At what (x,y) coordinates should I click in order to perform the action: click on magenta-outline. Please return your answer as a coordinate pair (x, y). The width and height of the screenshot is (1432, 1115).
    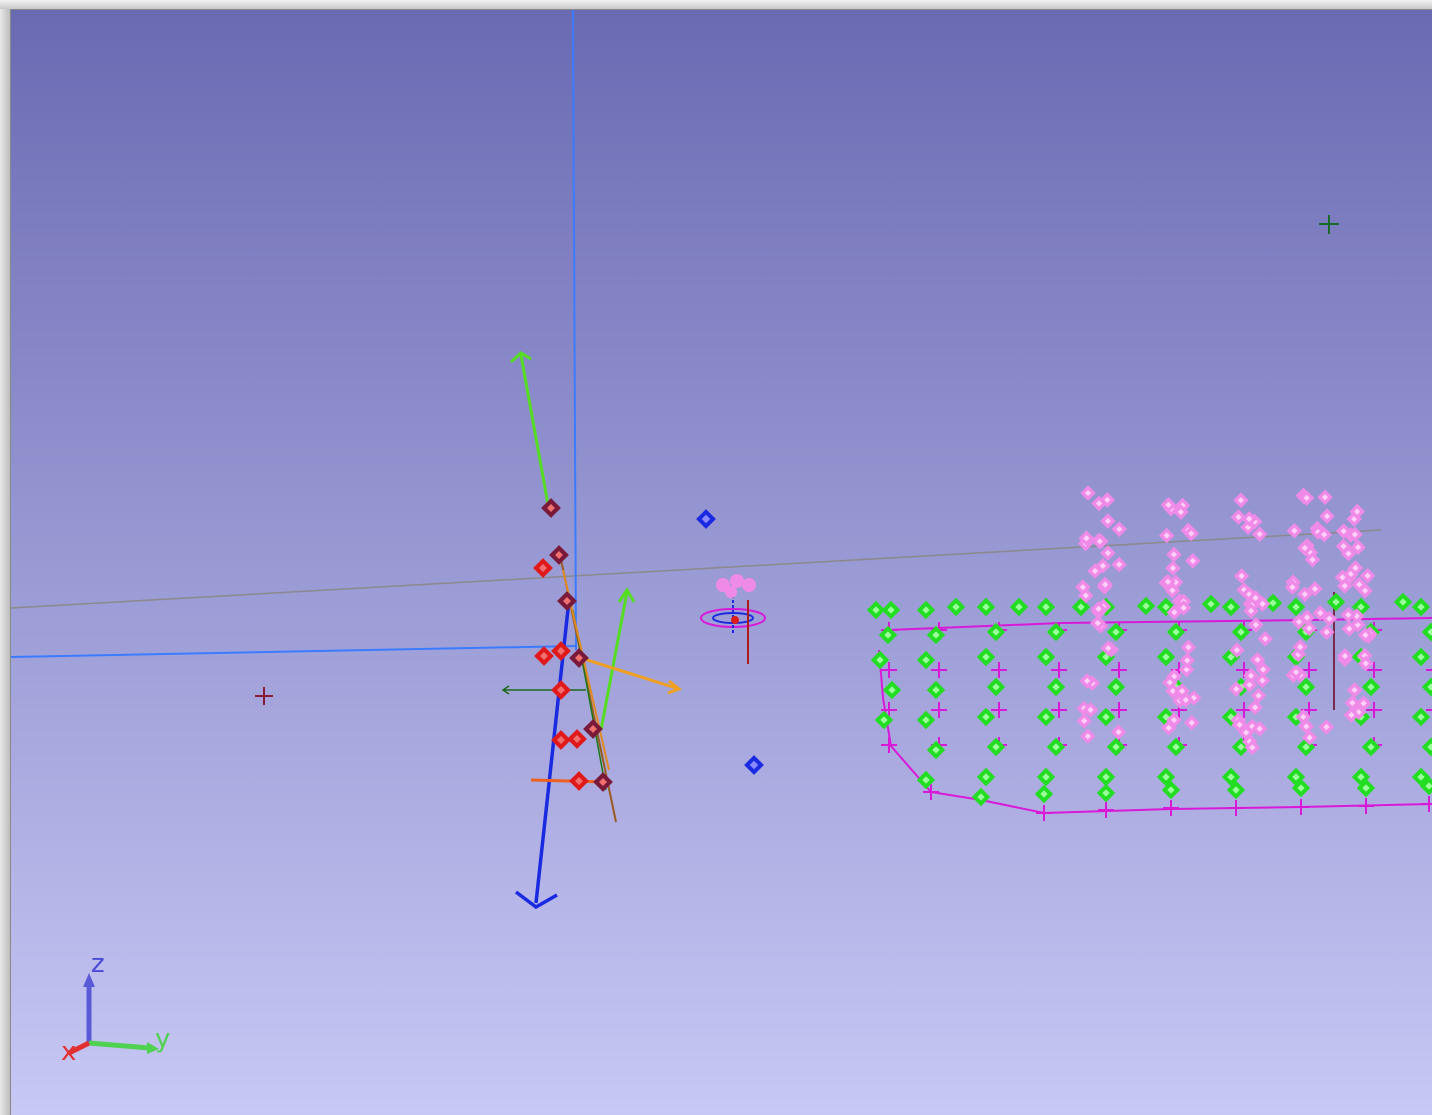
    Looking at the image, I should click on (1160, 624).